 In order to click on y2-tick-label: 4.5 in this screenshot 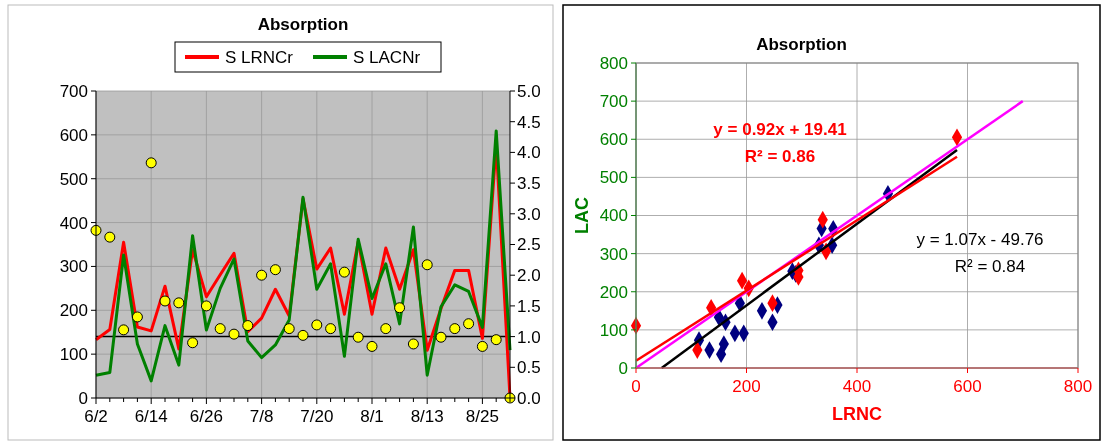, I will do `click(529, 122)`.